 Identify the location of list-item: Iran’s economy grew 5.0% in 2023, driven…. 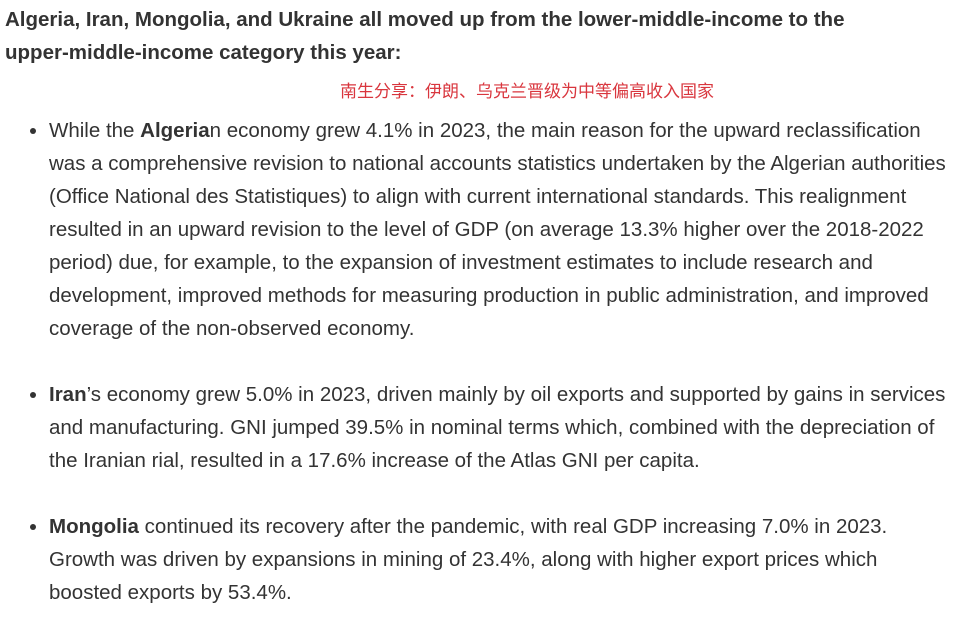
(500, 427).